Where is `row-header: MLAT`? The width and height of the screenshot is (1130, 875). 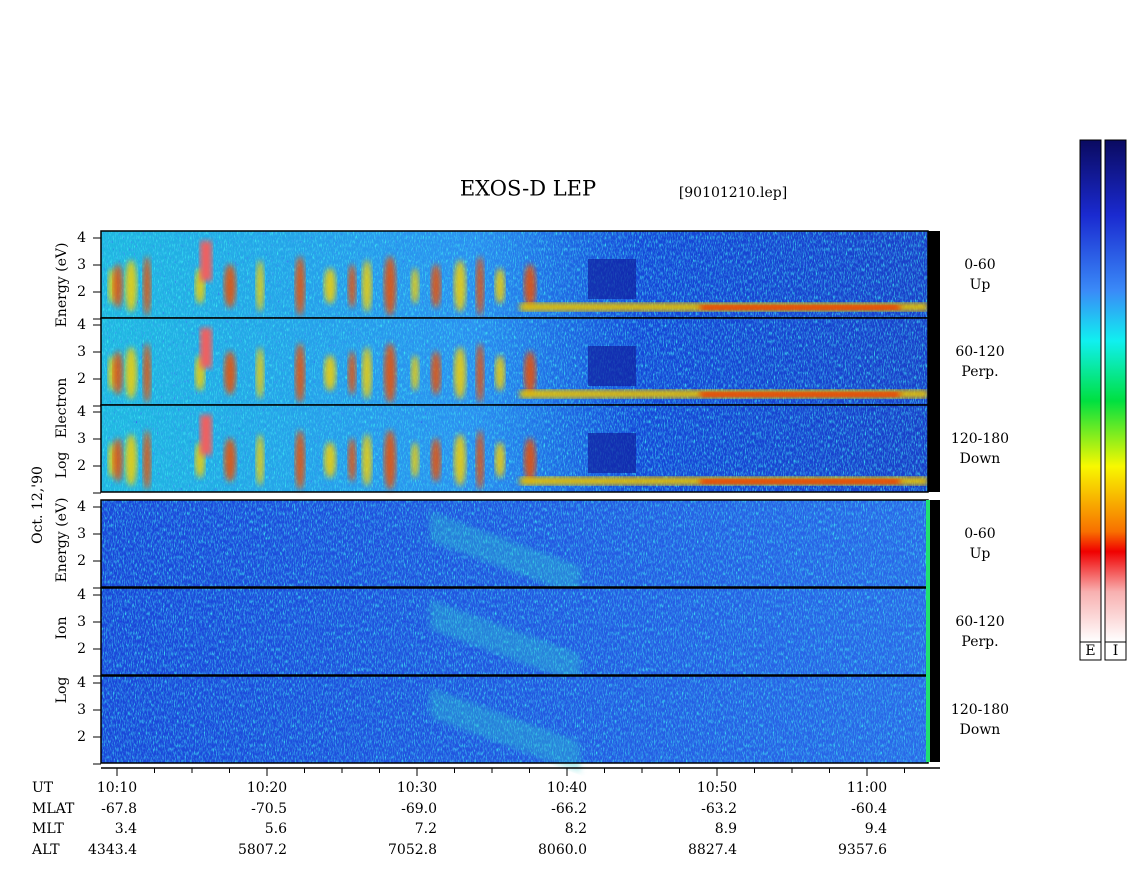
row-header: MLAT is located at coordinates (53, 809).